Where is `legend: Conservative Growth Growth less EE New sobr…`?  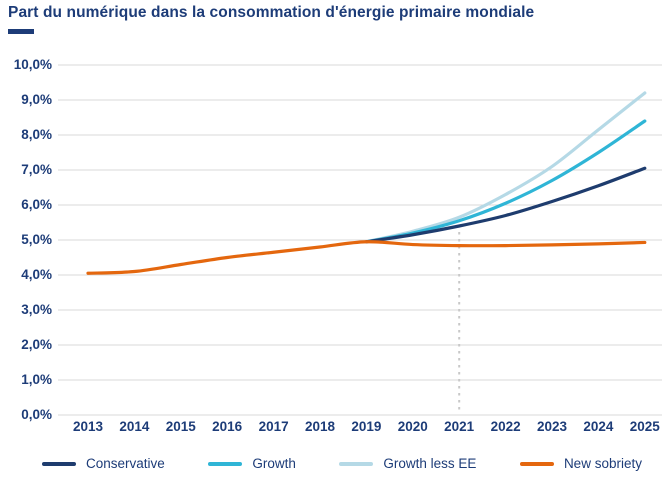
legend: Conservative Growth Growth less EE New sobr… is located at coordinates (342, 463).